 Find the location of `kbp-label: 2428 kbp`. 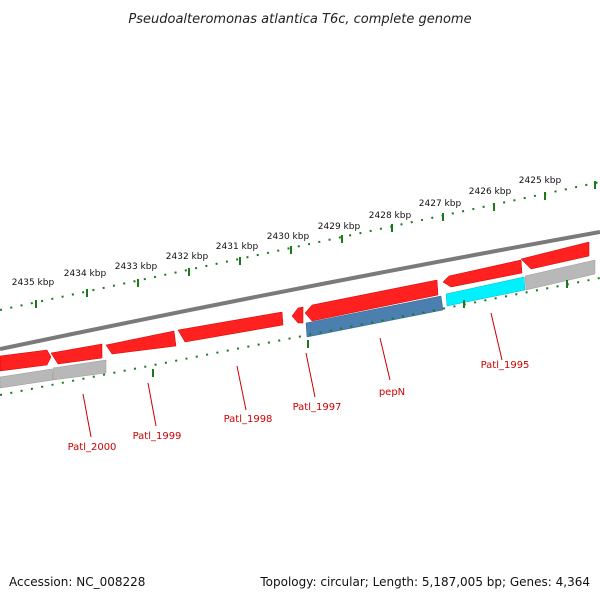

kbp-label: 2428 kbp is located at coordinates (390, 216).